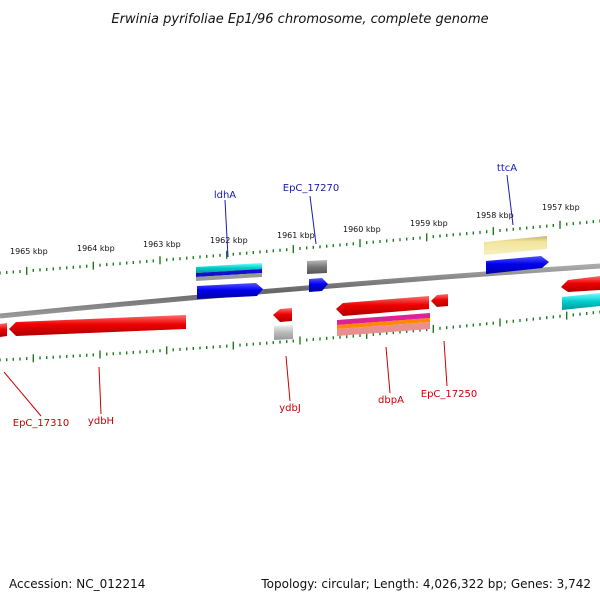 This screenshot has height=600, width=600. What do you see at coordinates (229, 277) in the screenshot?
I see `gene-ldhA-gray-band` at bounding box center [229, 277].